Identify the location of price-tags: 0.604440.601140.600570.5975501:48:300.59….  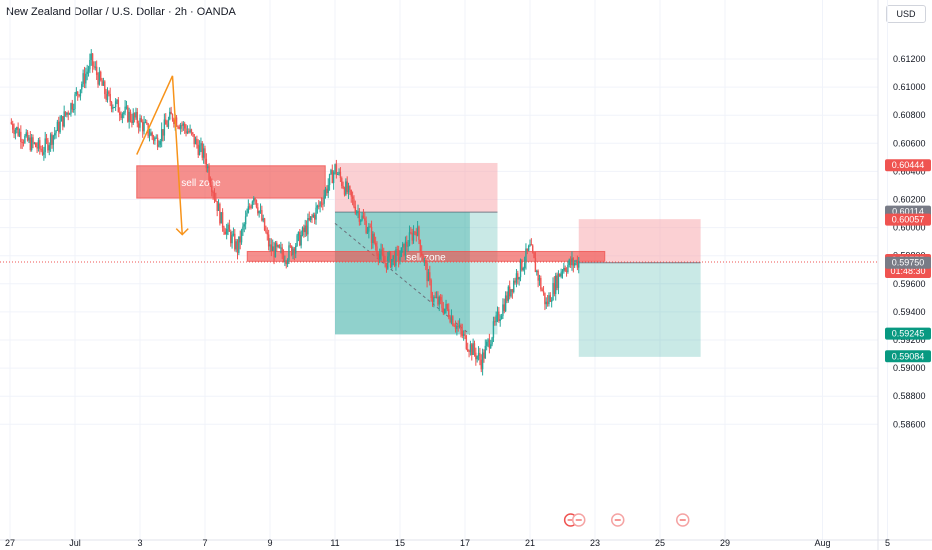
(908, 261).